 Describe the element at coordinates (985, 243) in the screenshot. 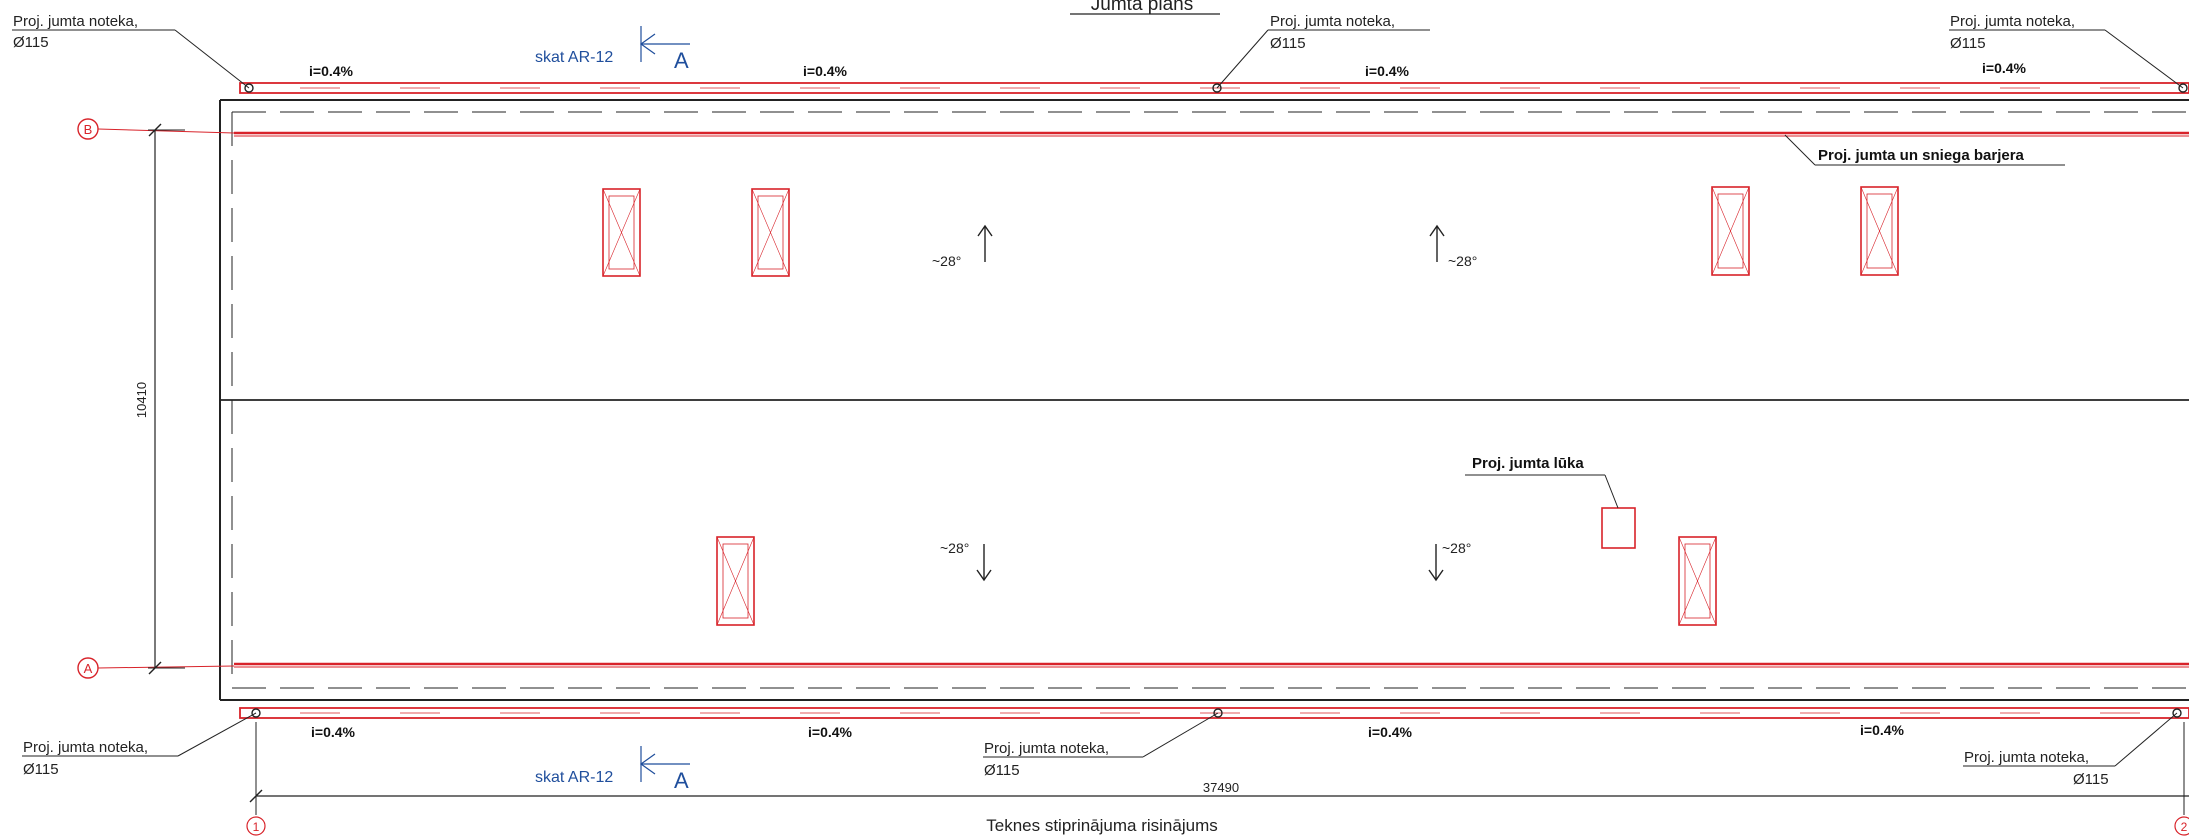

I see `slope-arrow-up-left` at that location.